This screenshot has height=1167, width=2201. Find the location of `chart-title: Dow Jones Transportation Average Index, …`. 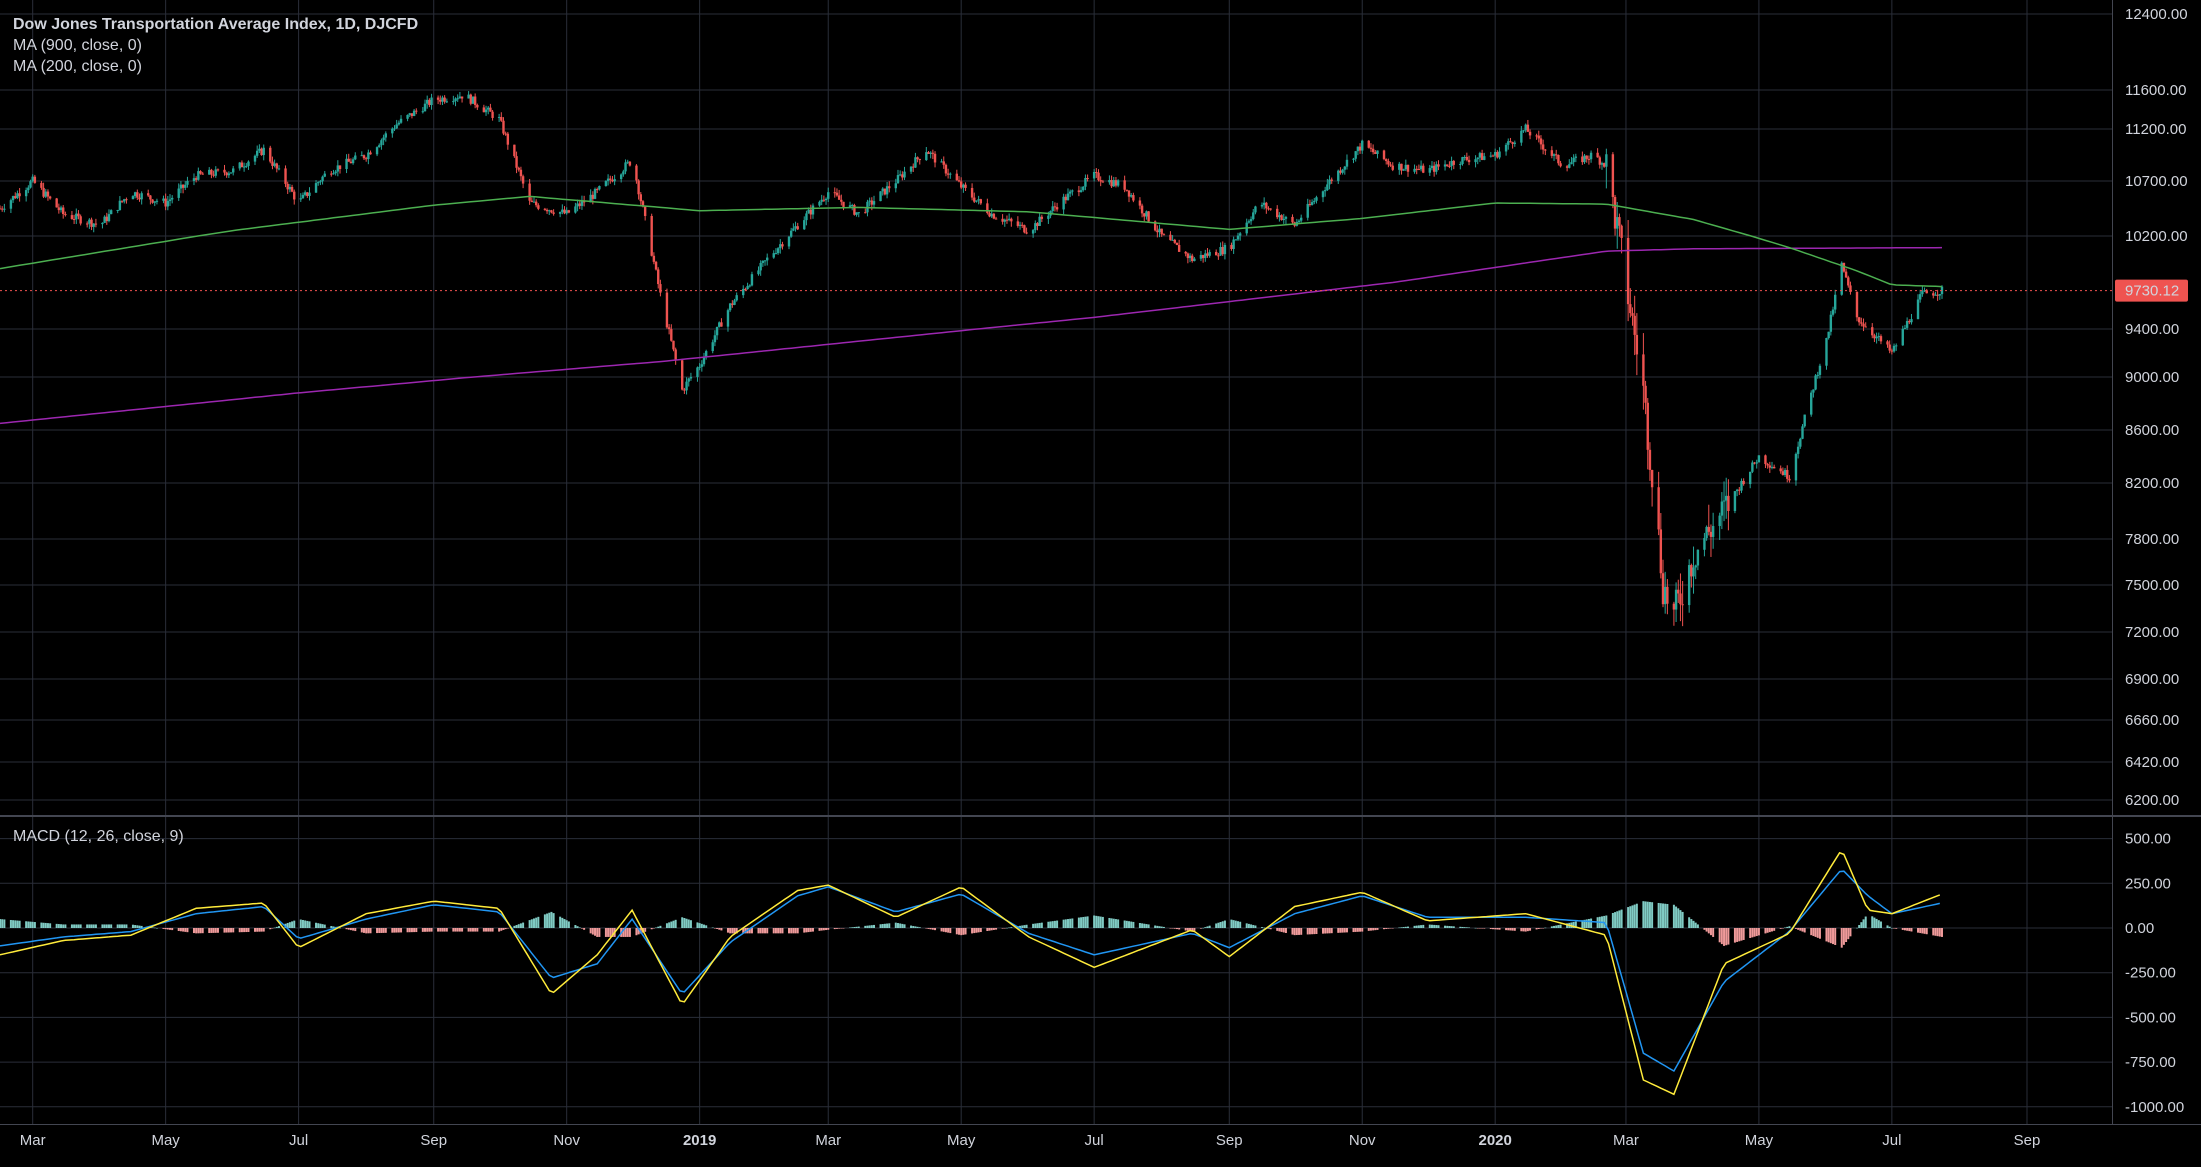

chart-title: Dow Jones Transportation Average Index, … is located at coordinates (216, 24).